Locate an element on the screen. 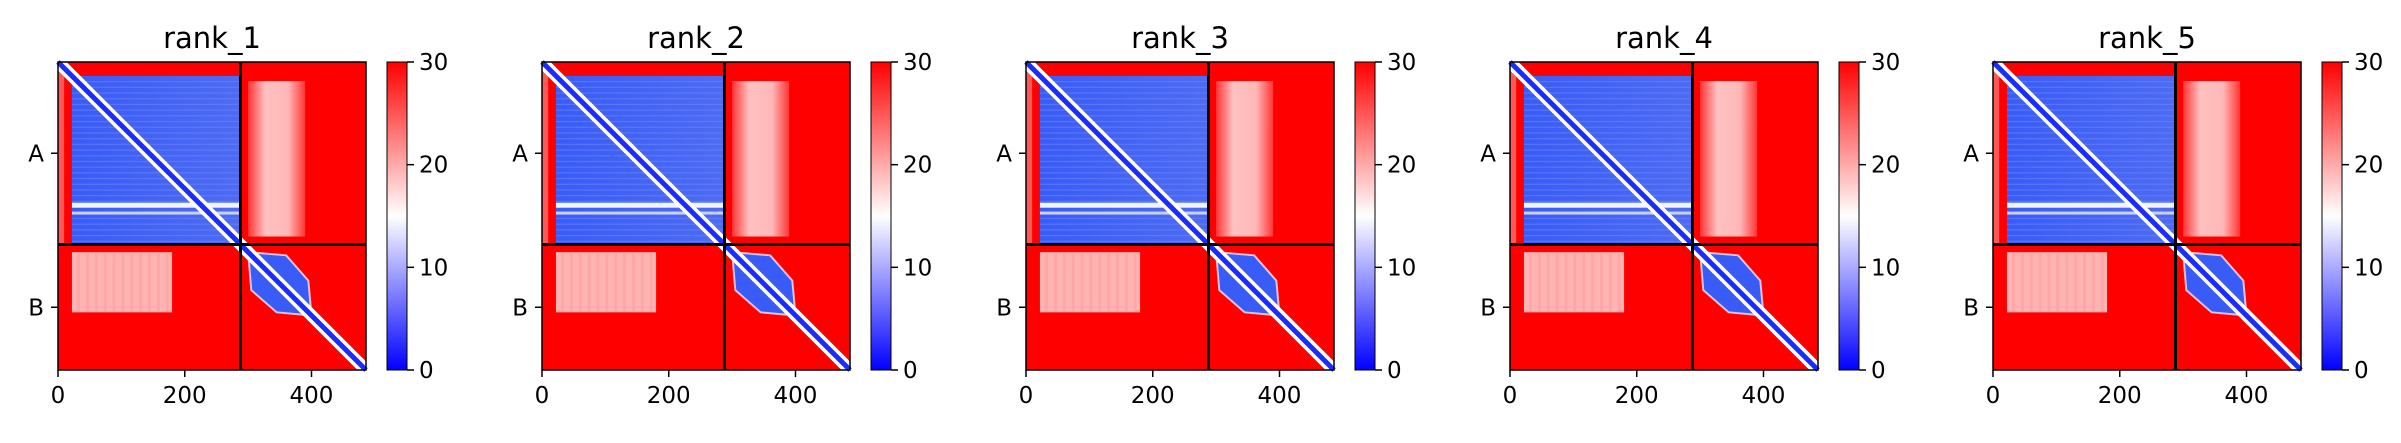 The width and height of the screenshot is (2401, 443). heatmap-frame is located at coordinates (1664, 216).